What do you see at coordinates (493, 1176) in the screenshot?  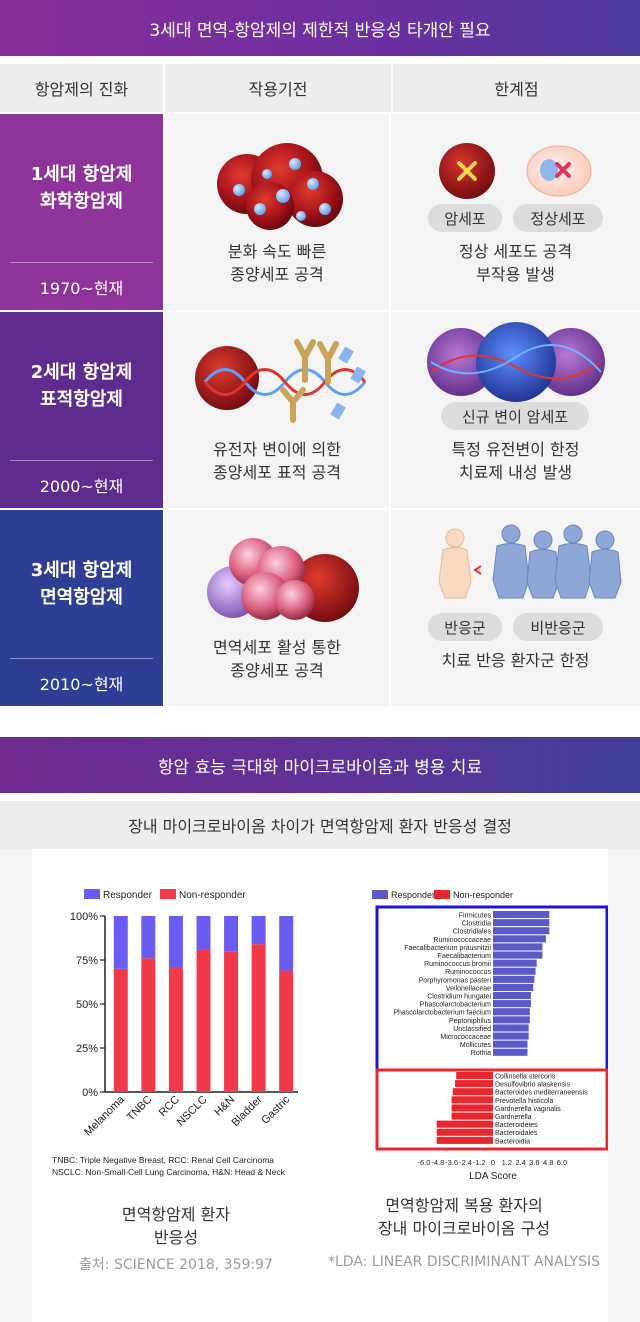 I see `x-axis-label: LDA Score` at bounding box center [493, 1176].